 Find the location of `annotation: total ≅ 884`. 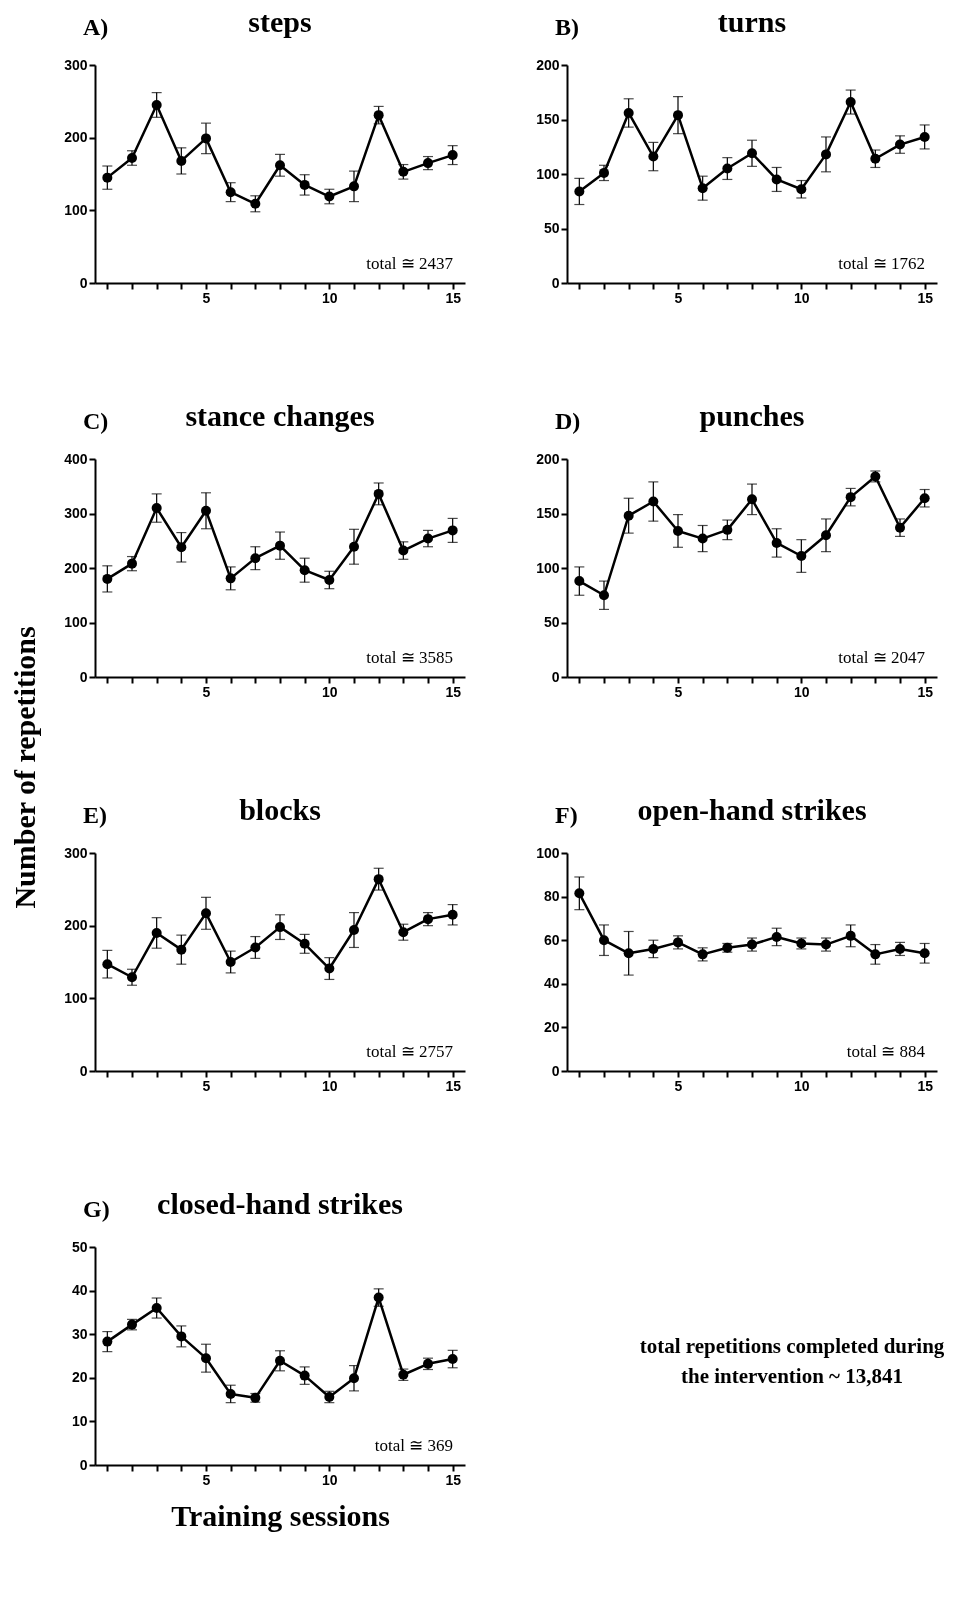

annotation: total ≅ 884 is located at coordinates (886, 1051).